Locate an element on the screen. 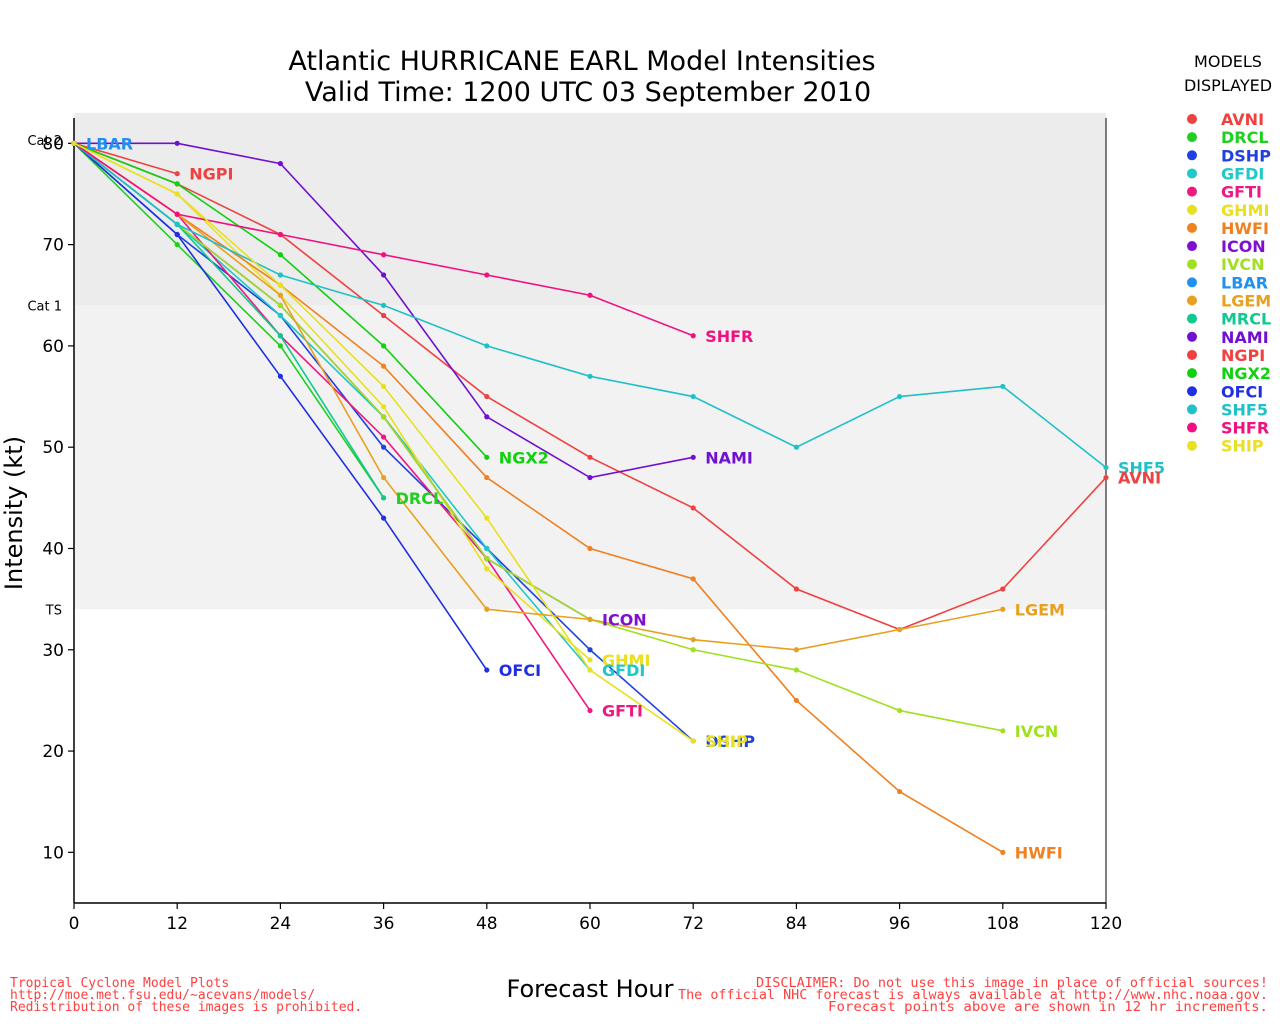 The image size is (1280, 1024). legend-marker-drcl is located at coordinates (1192, 137).